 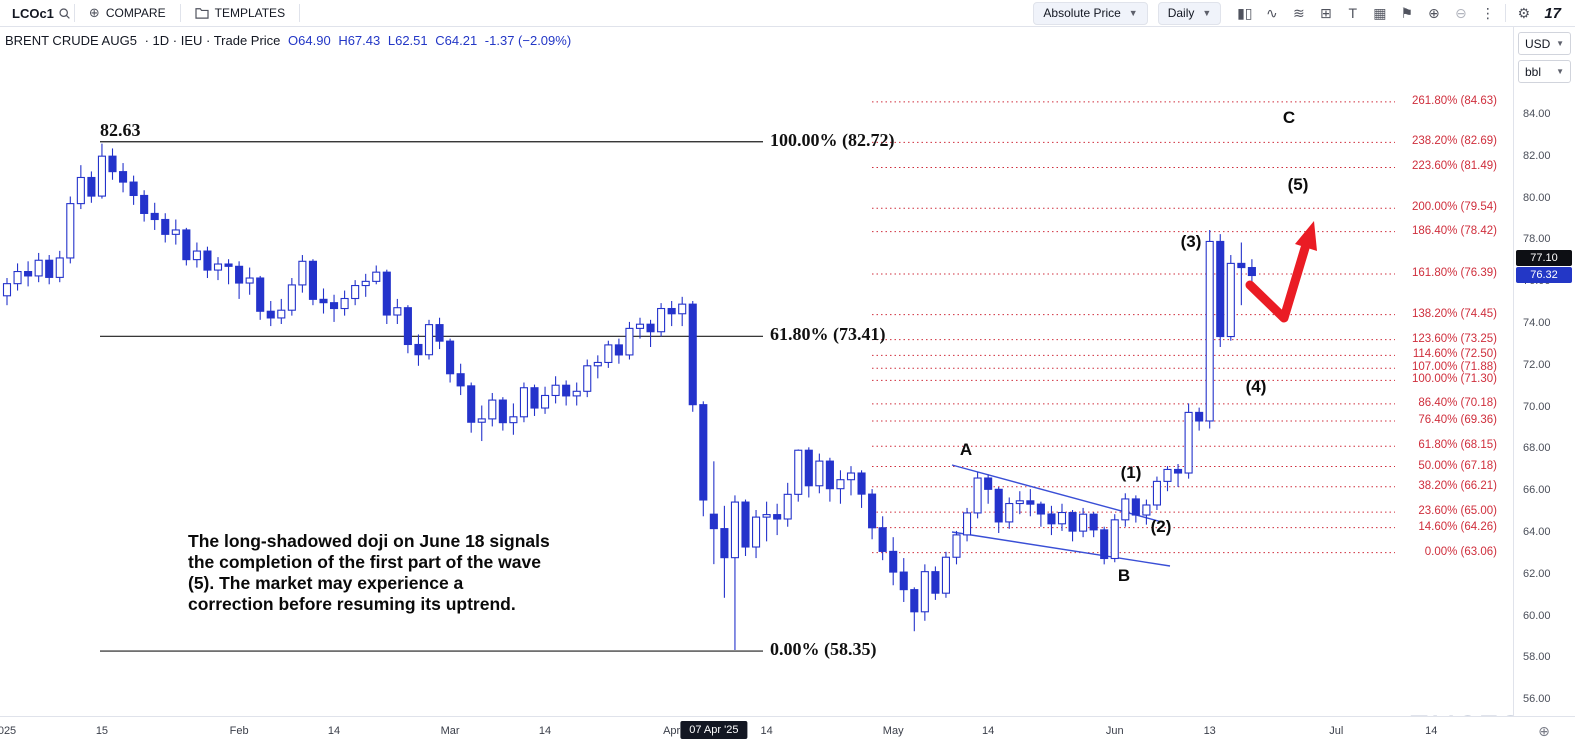 What do you see at coordinates (64, 13) in the screenshot?
I see `search-icon` at bounding box center [64, 13].